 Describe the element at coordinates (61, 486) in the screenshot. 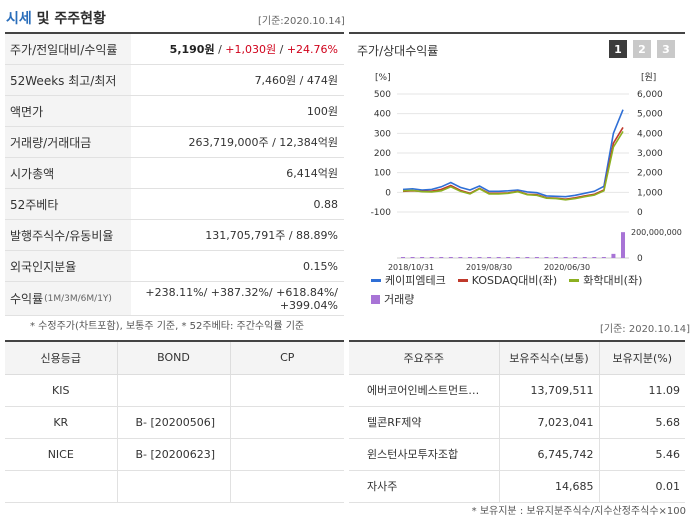

I see `agency-cell` at that location.